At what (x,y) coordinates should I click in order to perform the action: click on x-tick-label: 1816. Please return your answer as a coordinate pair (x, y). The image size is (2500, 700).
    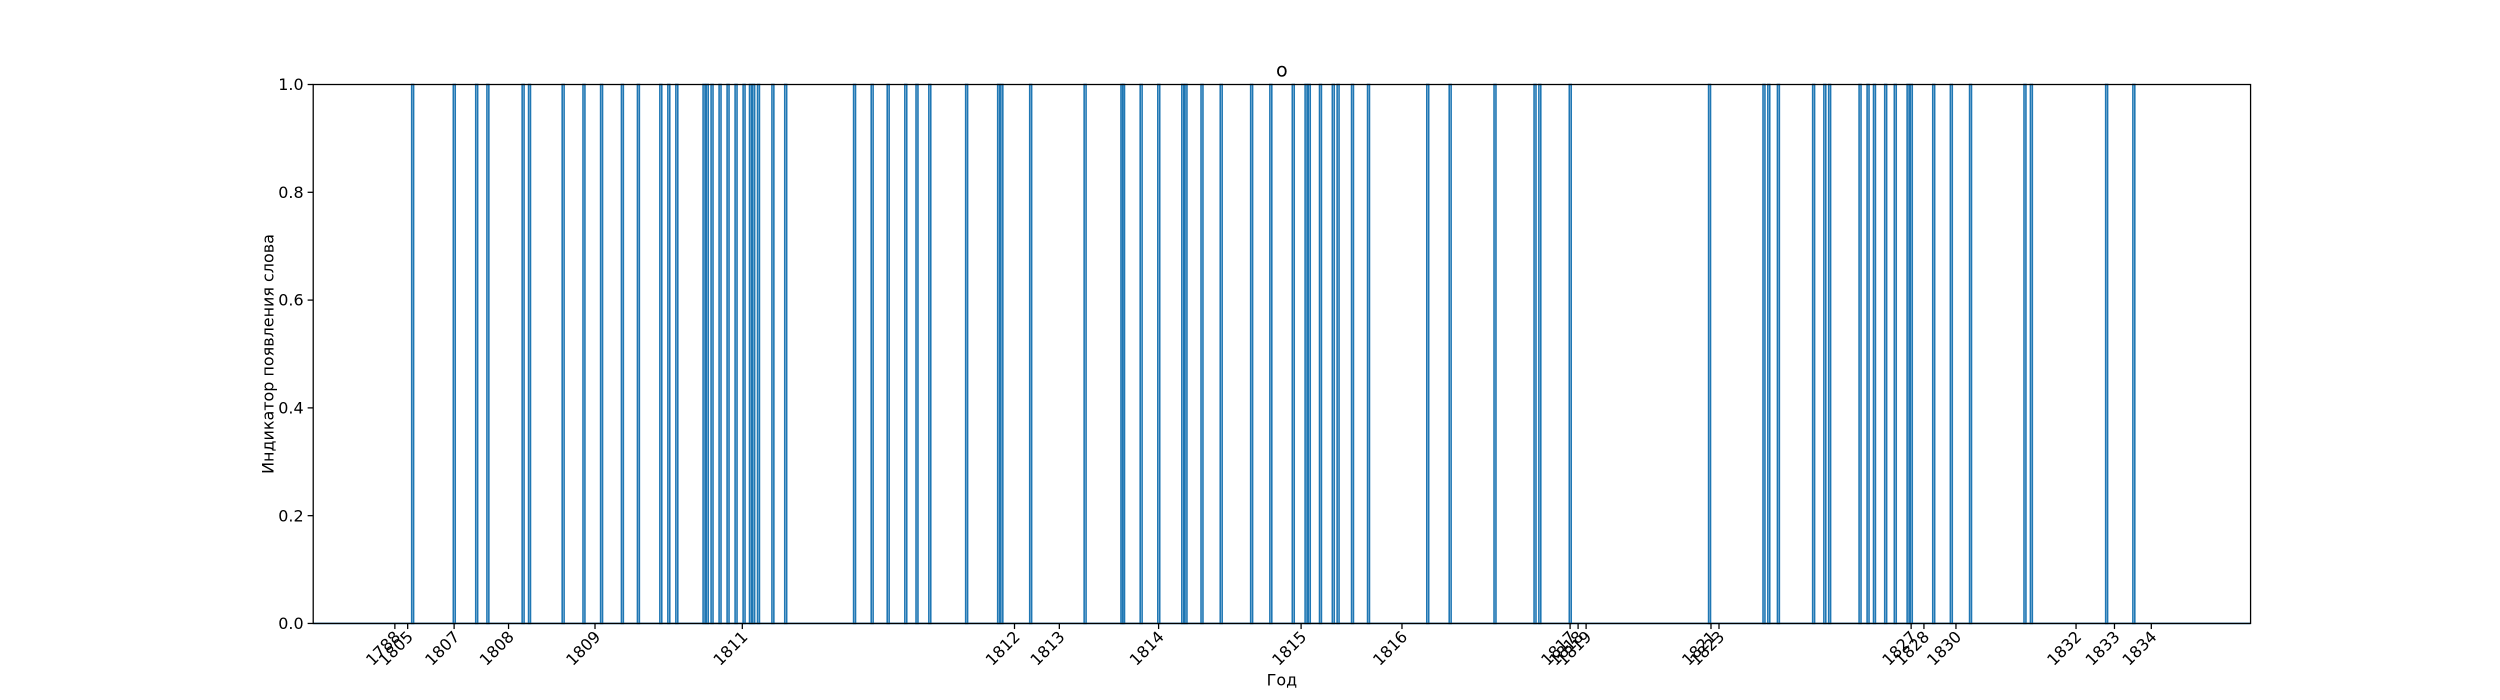
    Looking at the image, I should click on (1390, 648).